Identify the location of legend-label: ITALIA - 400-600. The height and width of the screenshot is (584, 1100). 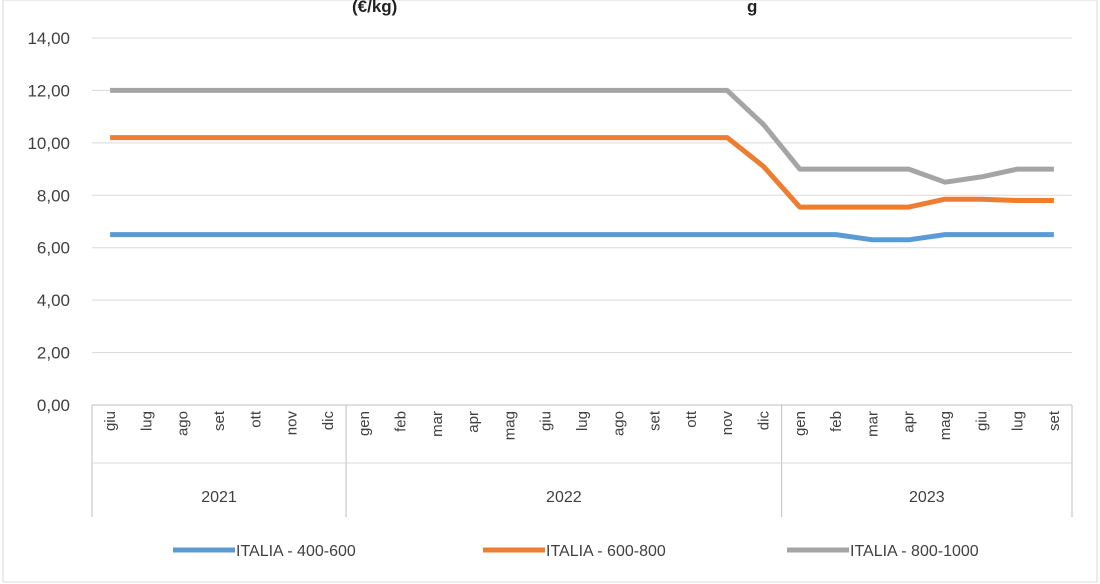
(296, 551).